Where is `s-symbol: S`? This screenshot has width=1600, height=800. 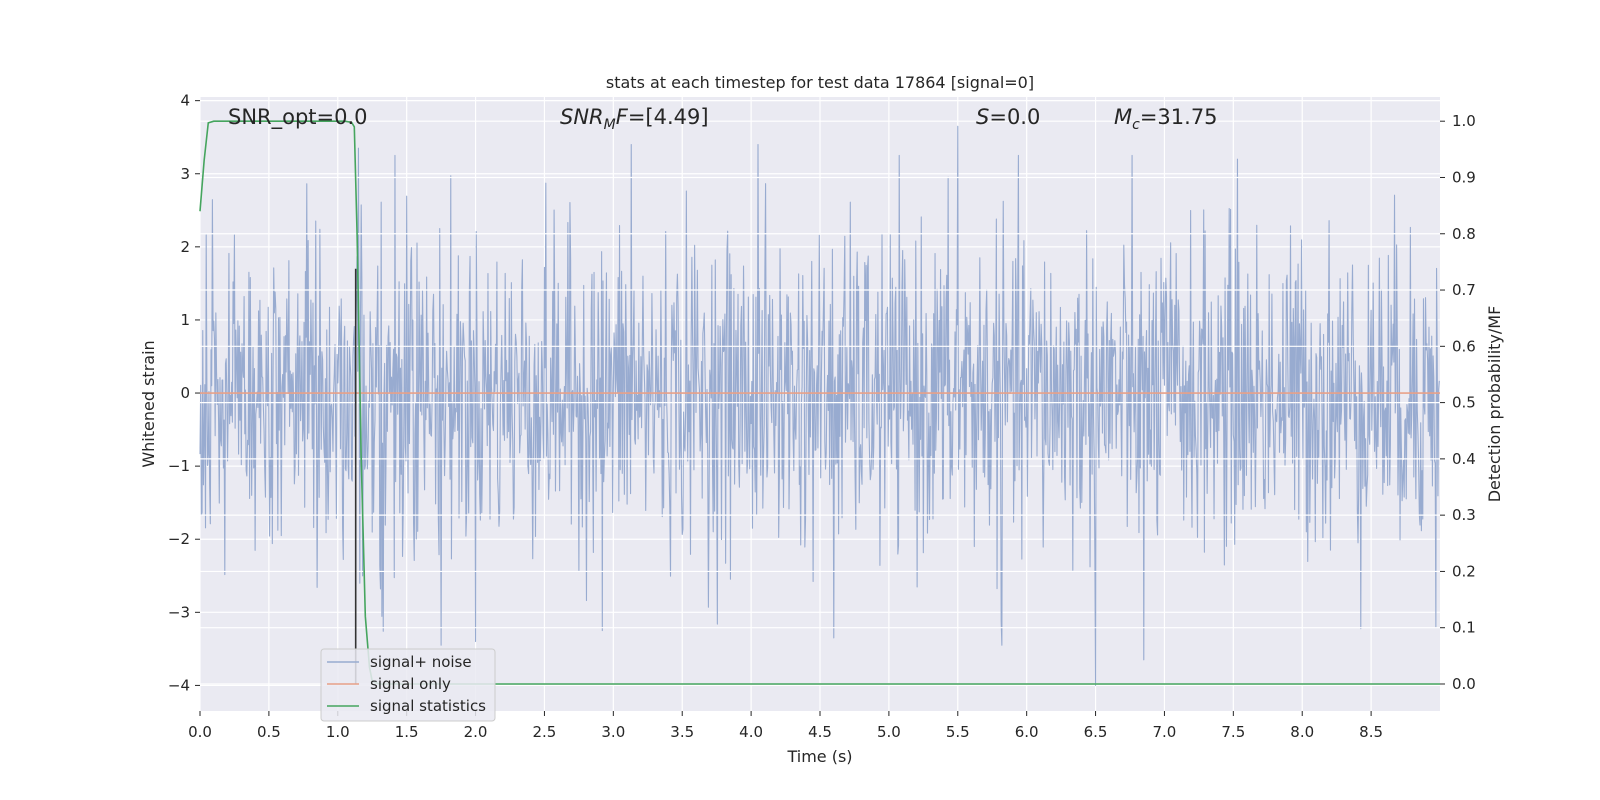 s-symbol: S is located at coordinates (982, 117).